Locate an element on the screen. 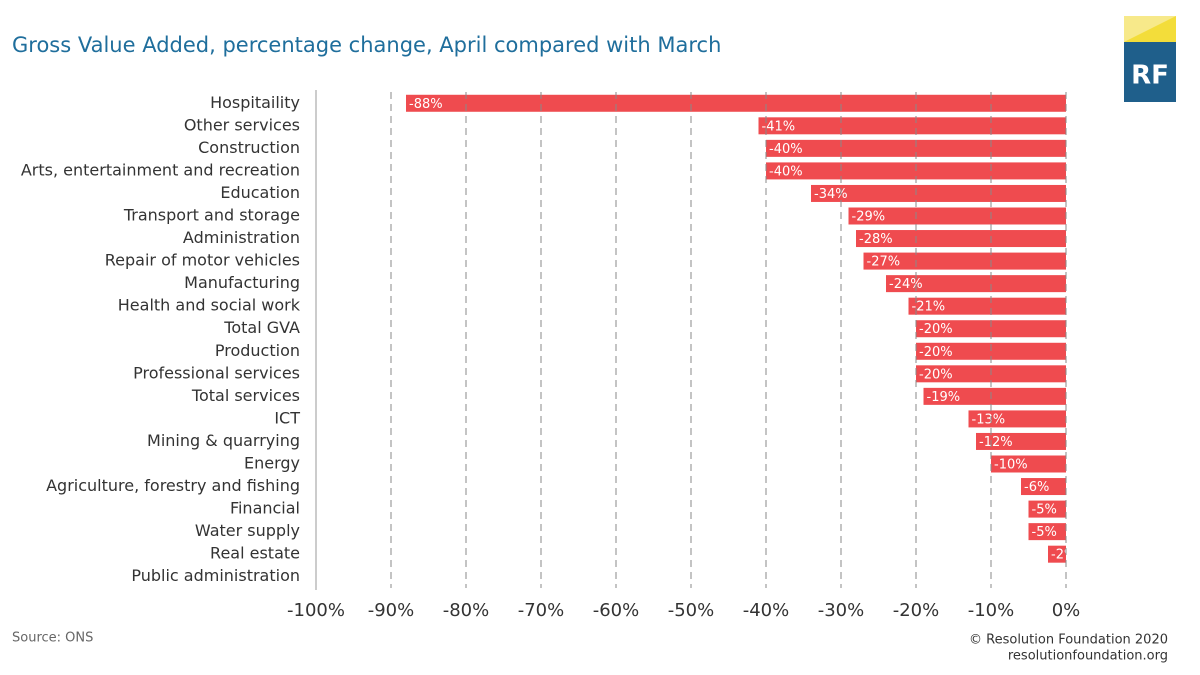 Image resolution: width=1200 pixels, height=675 pixels. y-tick-label: Construction is located at coordinates (249, 147).